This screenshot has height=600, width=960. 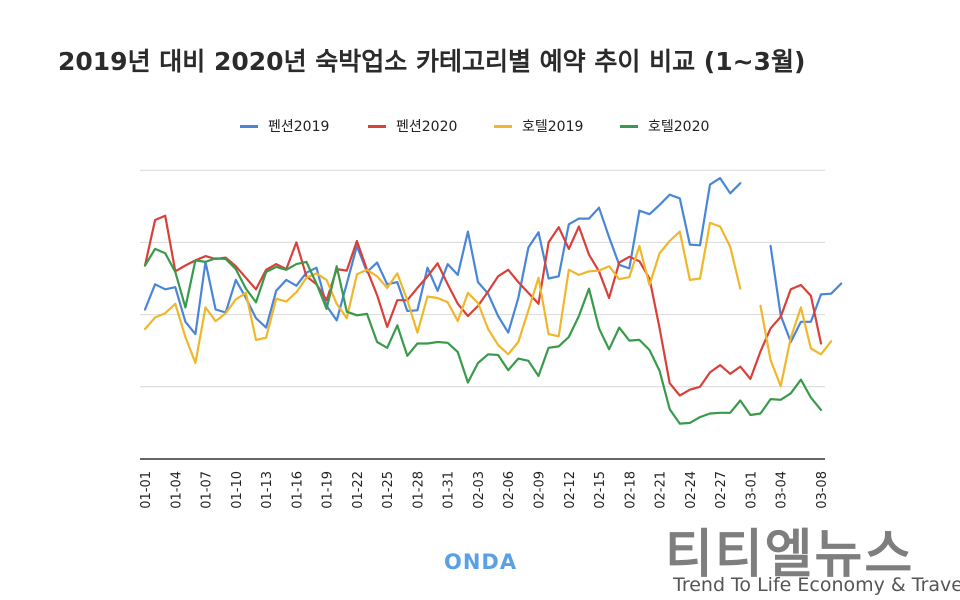 I want to click on x-tick-label: 02-12, so click(x=570, y=490).